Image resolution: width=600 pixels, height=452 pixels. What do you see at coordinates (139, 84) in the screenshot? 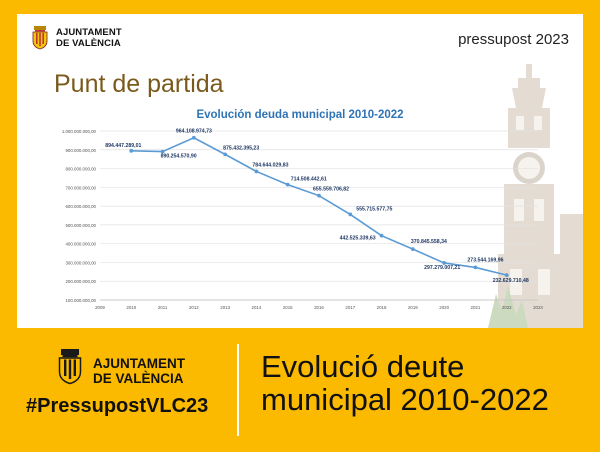
I see `slide-heading: Punt de partida` at bounding box center [139, 84].